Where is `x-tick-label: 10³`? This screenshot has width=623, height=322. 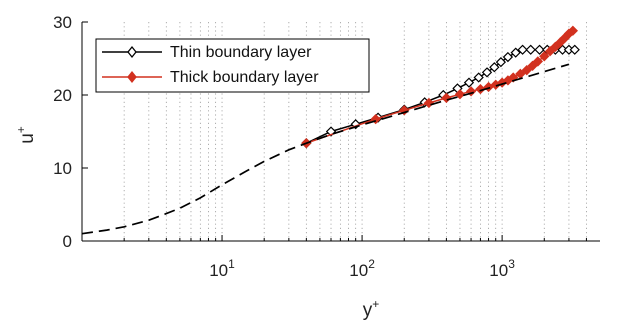 x-tick-label: 10³ is located at coordinates (502, 268).